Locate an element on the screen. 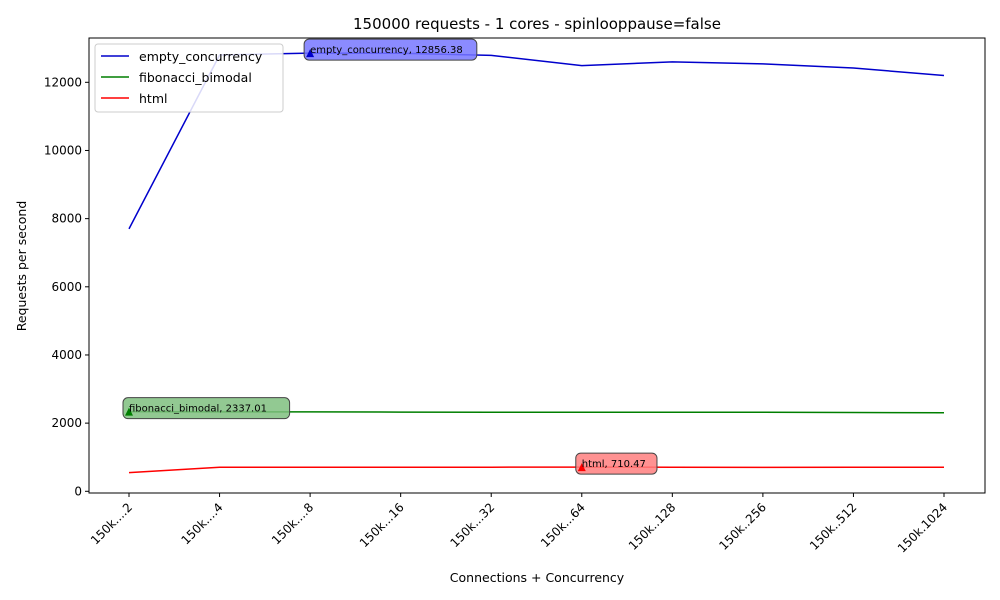 The height and width of the screenshot is (600, 1000). x-tick-label: 150k...32 is located at coordinates (472, 525).